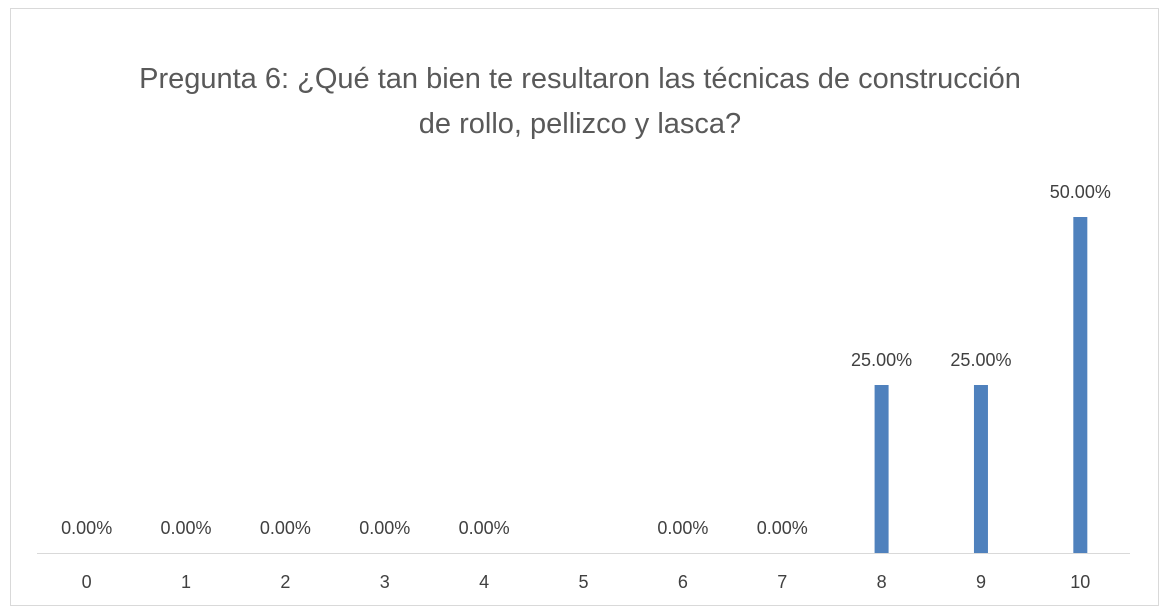  I want to click on data-label: 50.00%, so click(1080, 192).